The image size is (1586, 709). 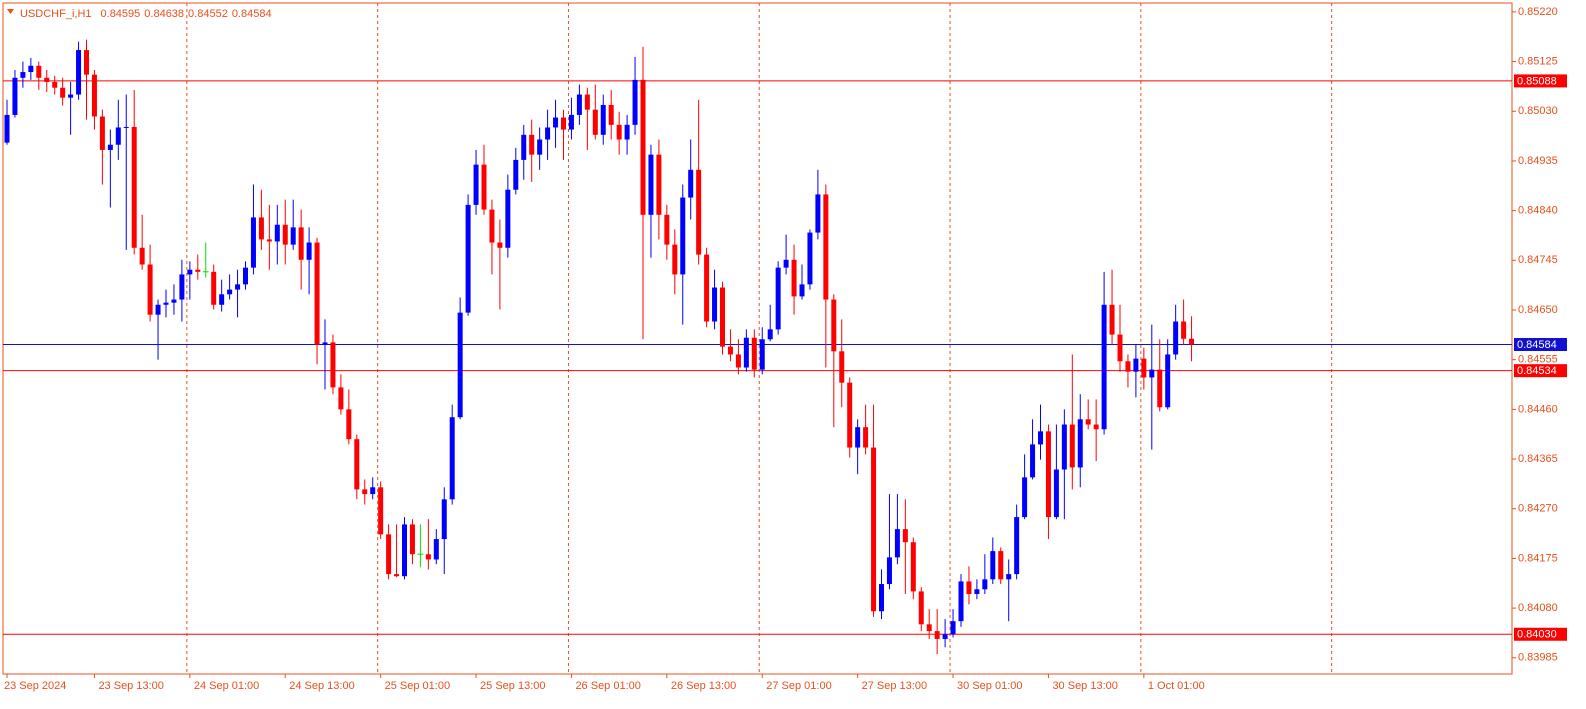 What do you see at coordinates (1537, 635) in the screenshot?
I see `level-label: 0.84030` at bounding box center [1537, 635].